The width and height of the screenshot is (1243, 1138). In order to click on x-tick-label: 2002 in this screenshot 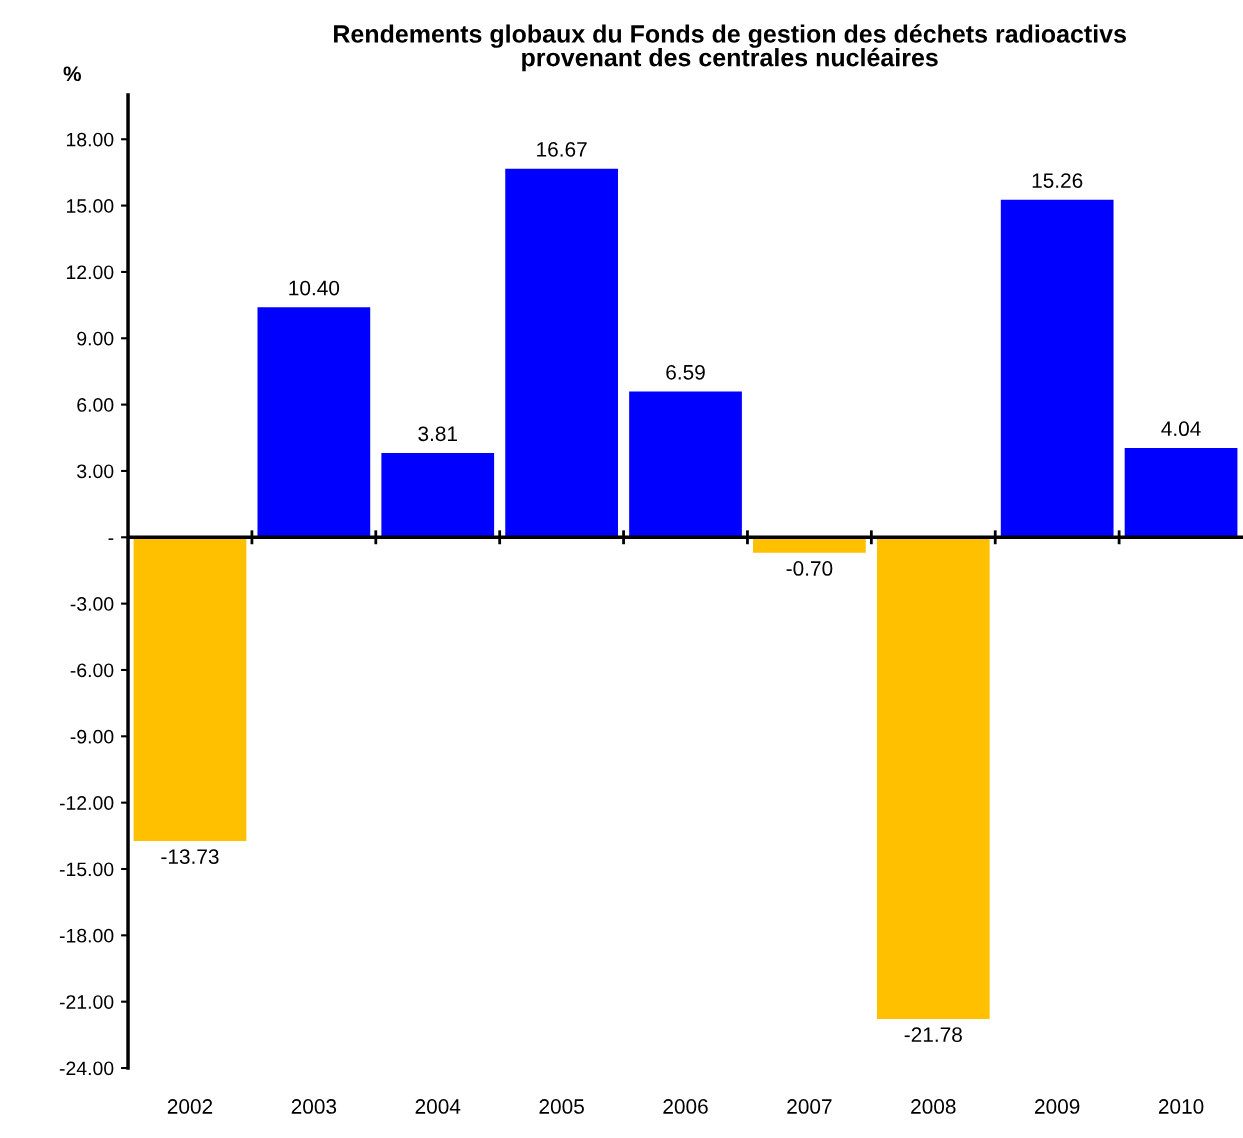, I will do `click(190, 1106)`.